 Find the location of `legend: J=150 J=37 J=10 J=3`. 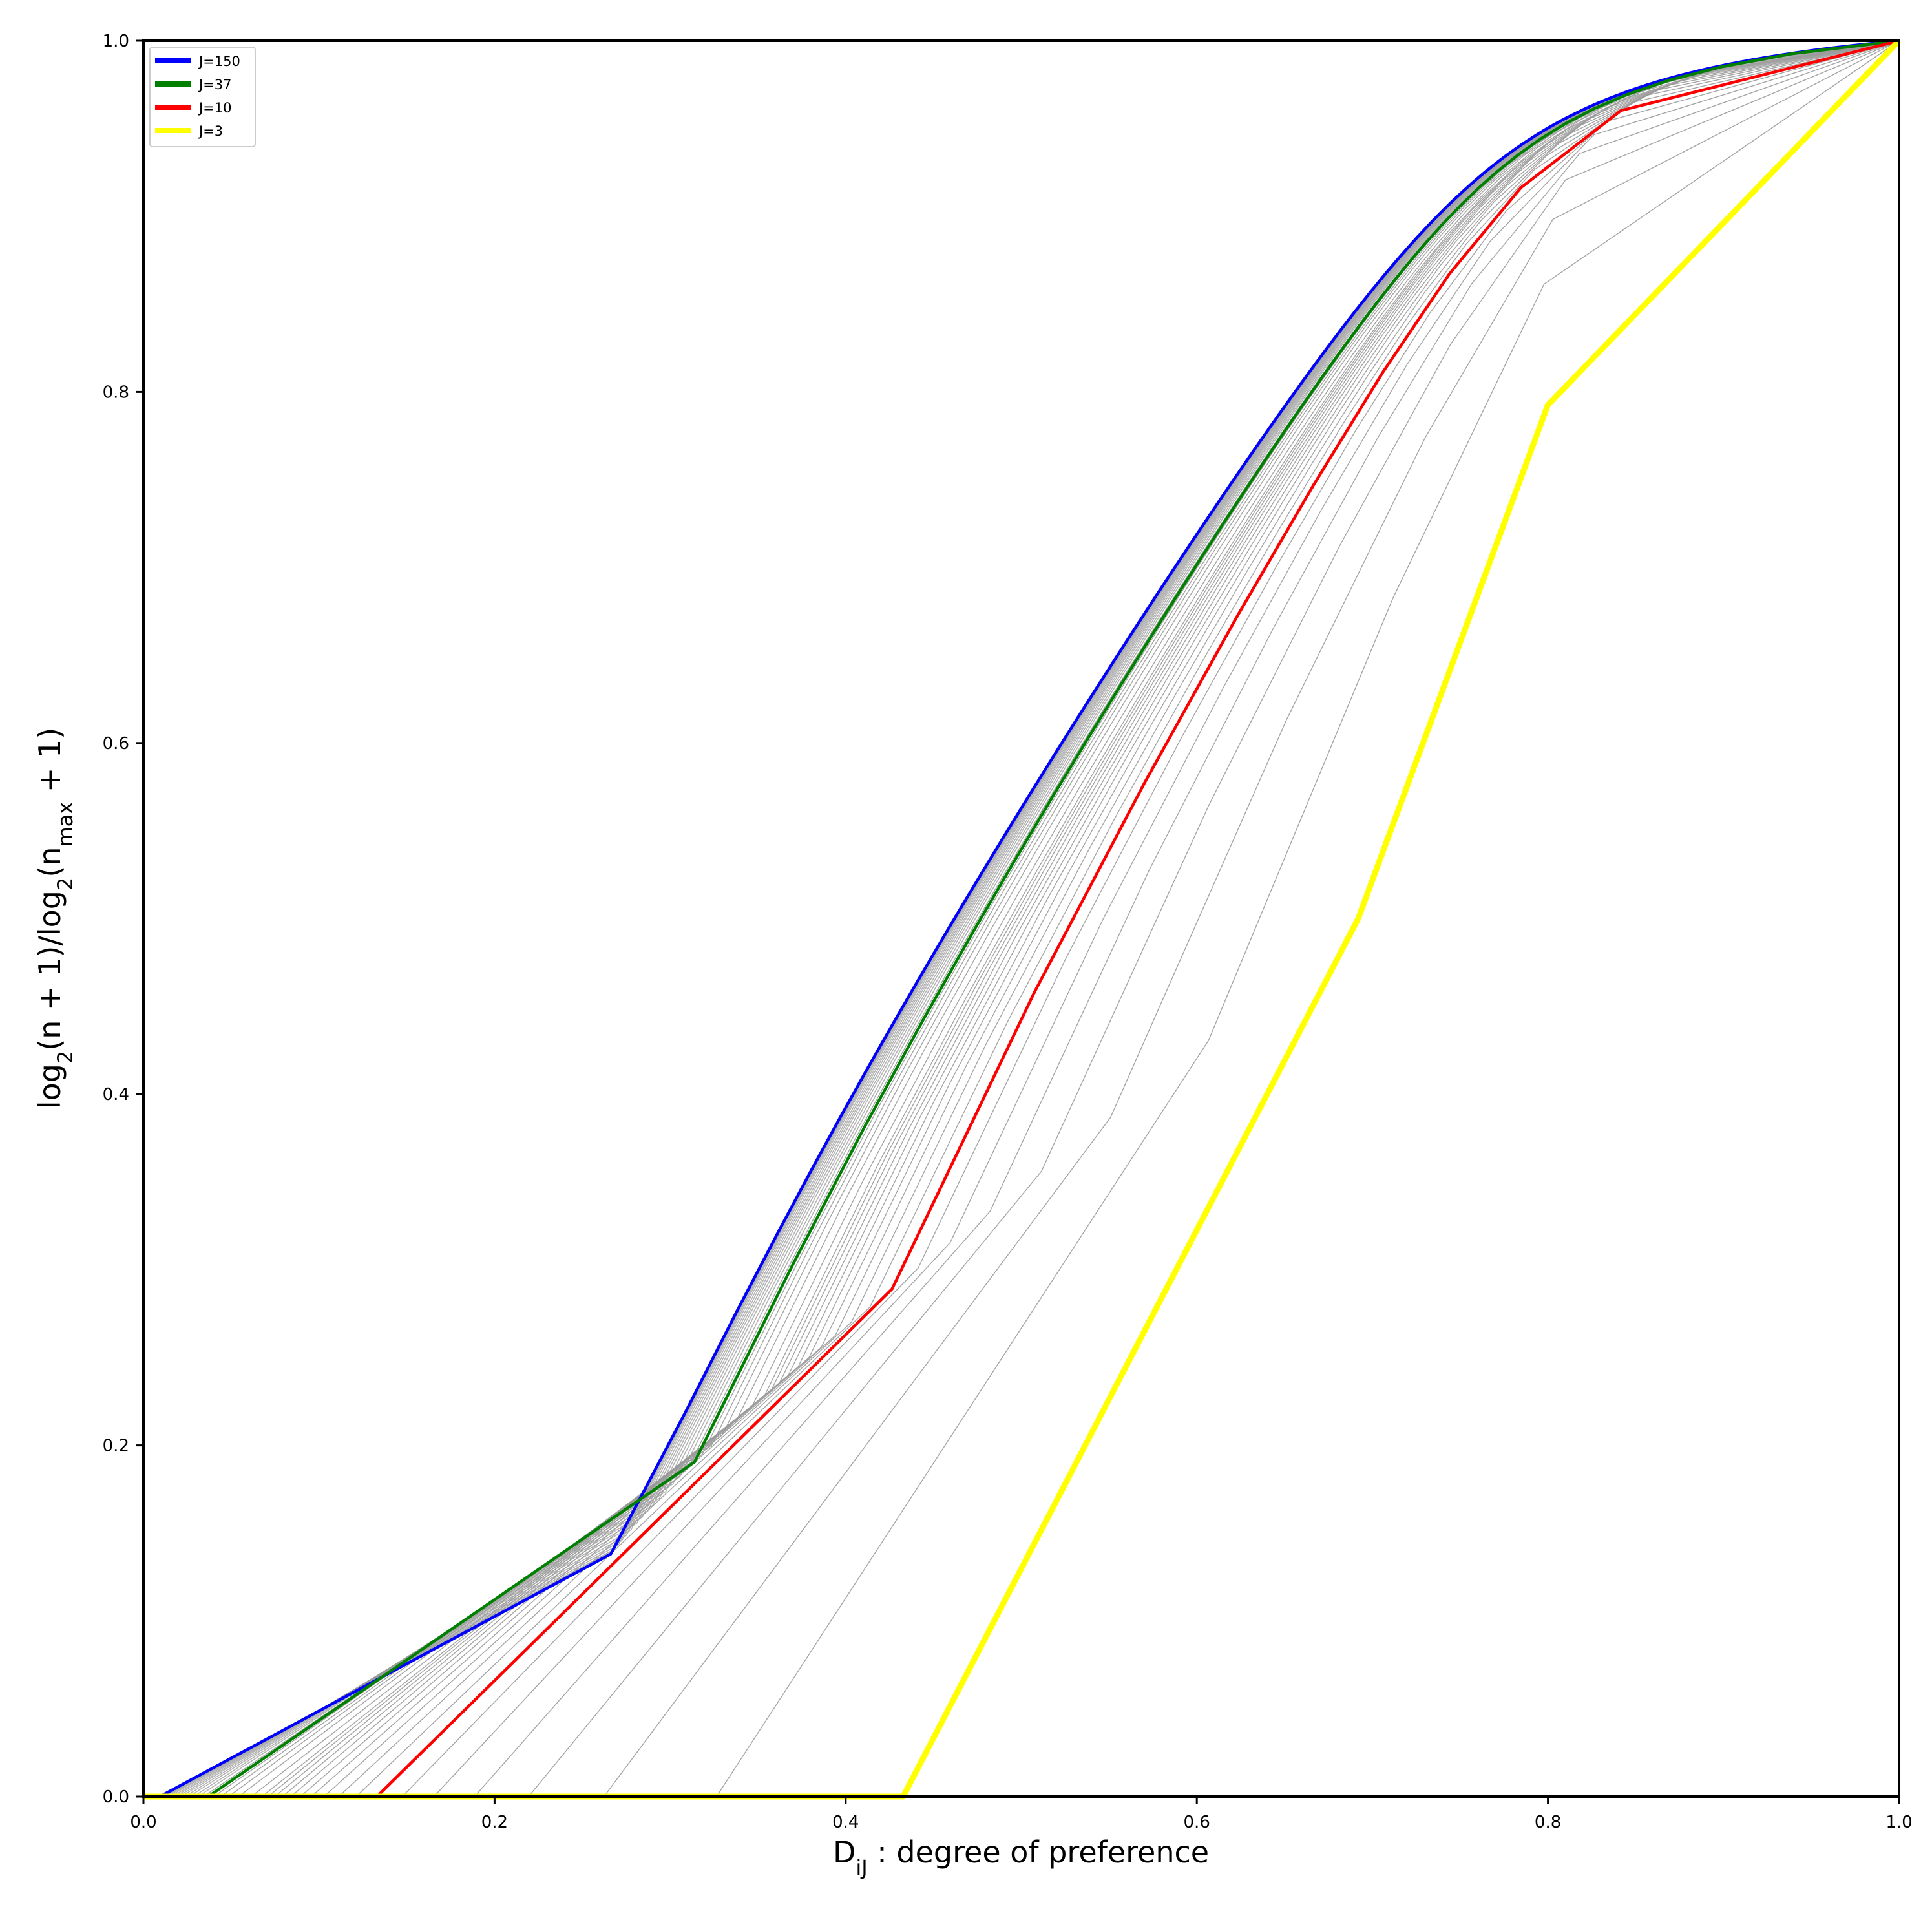

legend: J=150 J=37 J=10 J=3 is located at coordinates (203, 97).